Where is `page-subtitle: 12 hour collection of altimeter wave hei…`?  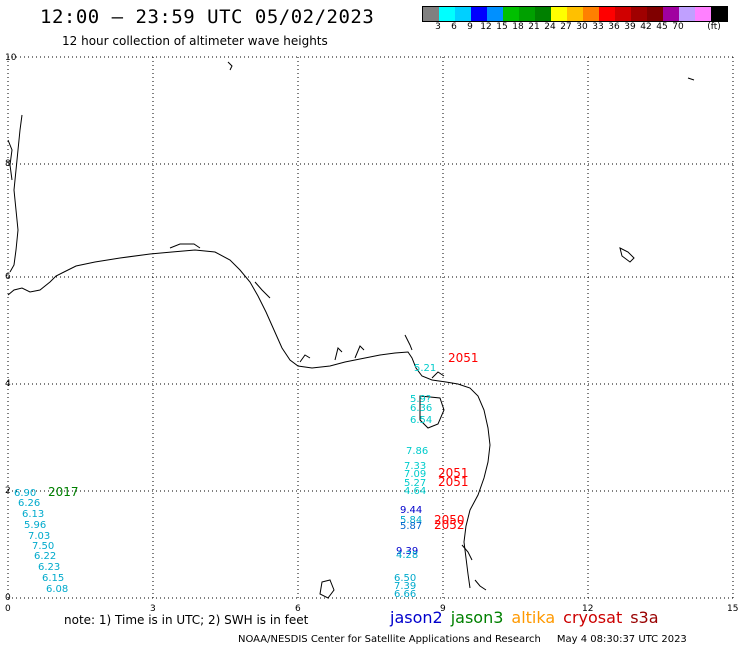
page-subtitle: 12 hour collection of altimeter wave hei… is located at coordinates (195, 41).